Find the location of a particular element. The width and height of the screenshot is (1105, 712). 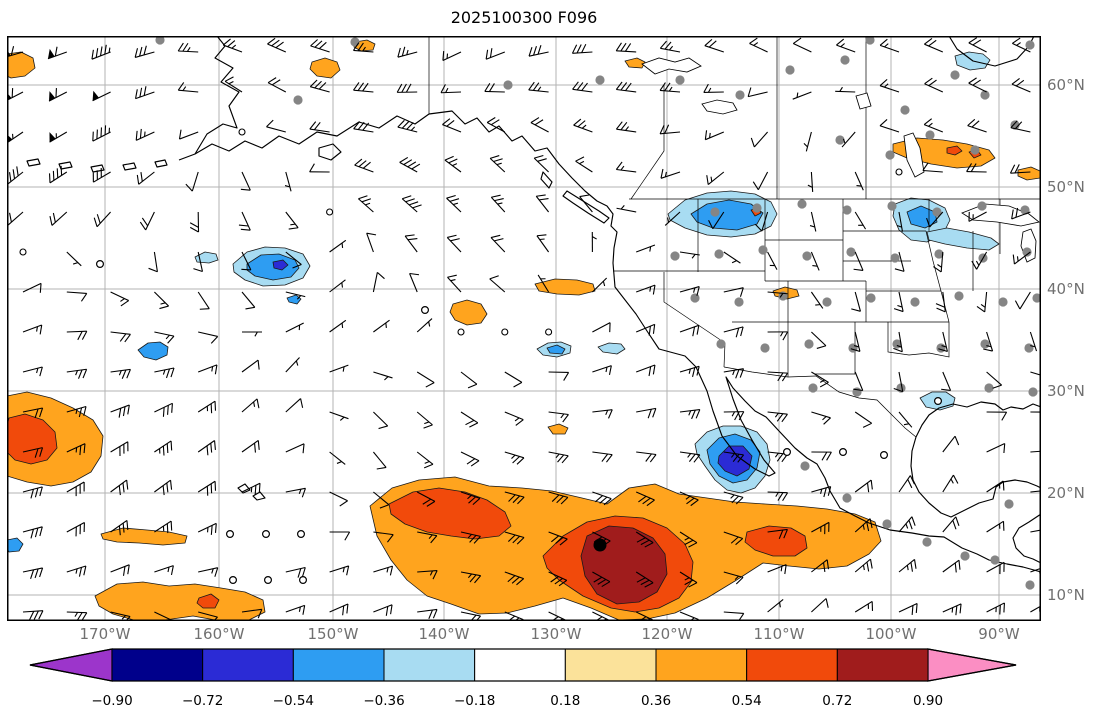

lon-tick-label: 140°W is located at coordinates (444, 634).